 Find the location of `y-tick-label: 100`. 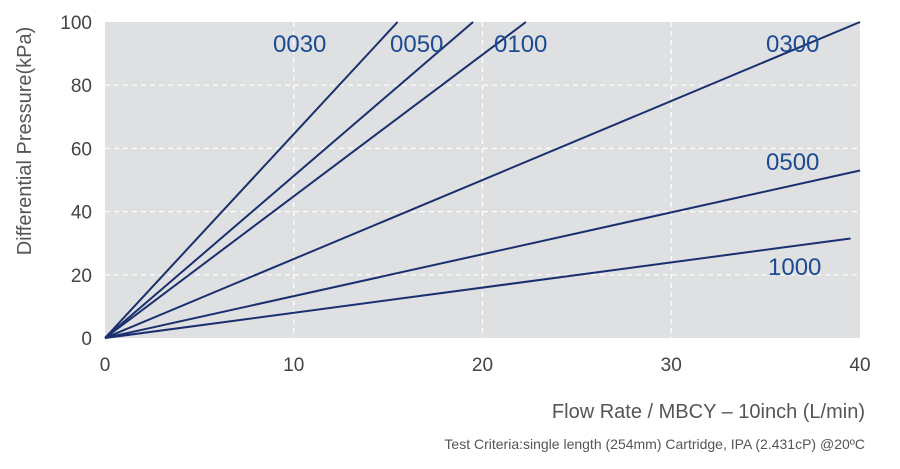

y-tick-label: 100 is located at coordinates (76, 23).